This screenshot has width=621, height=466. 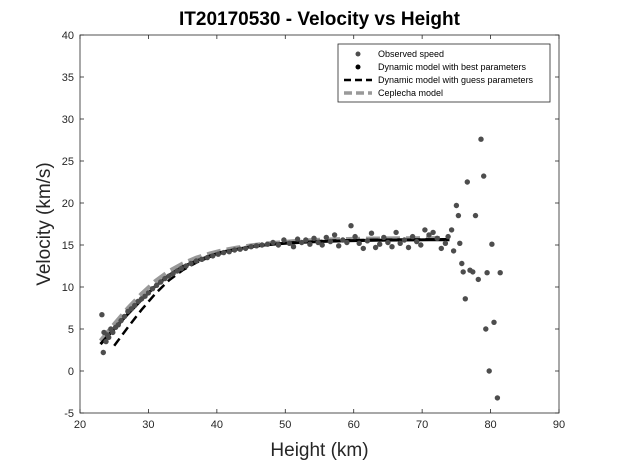 What do you see at coordinates (68, 246) in the screenshot?
I see `y-tick-label: 15` at bounding box center [68, 246].